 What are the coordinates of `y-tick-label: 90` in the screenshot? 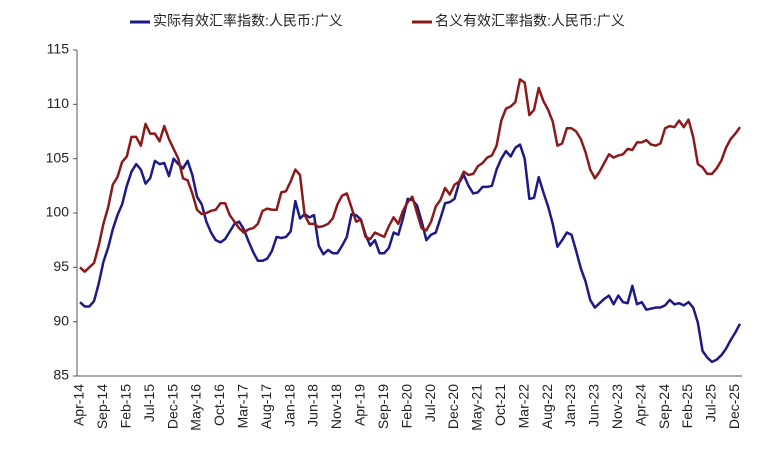 It's located at (61, 320).